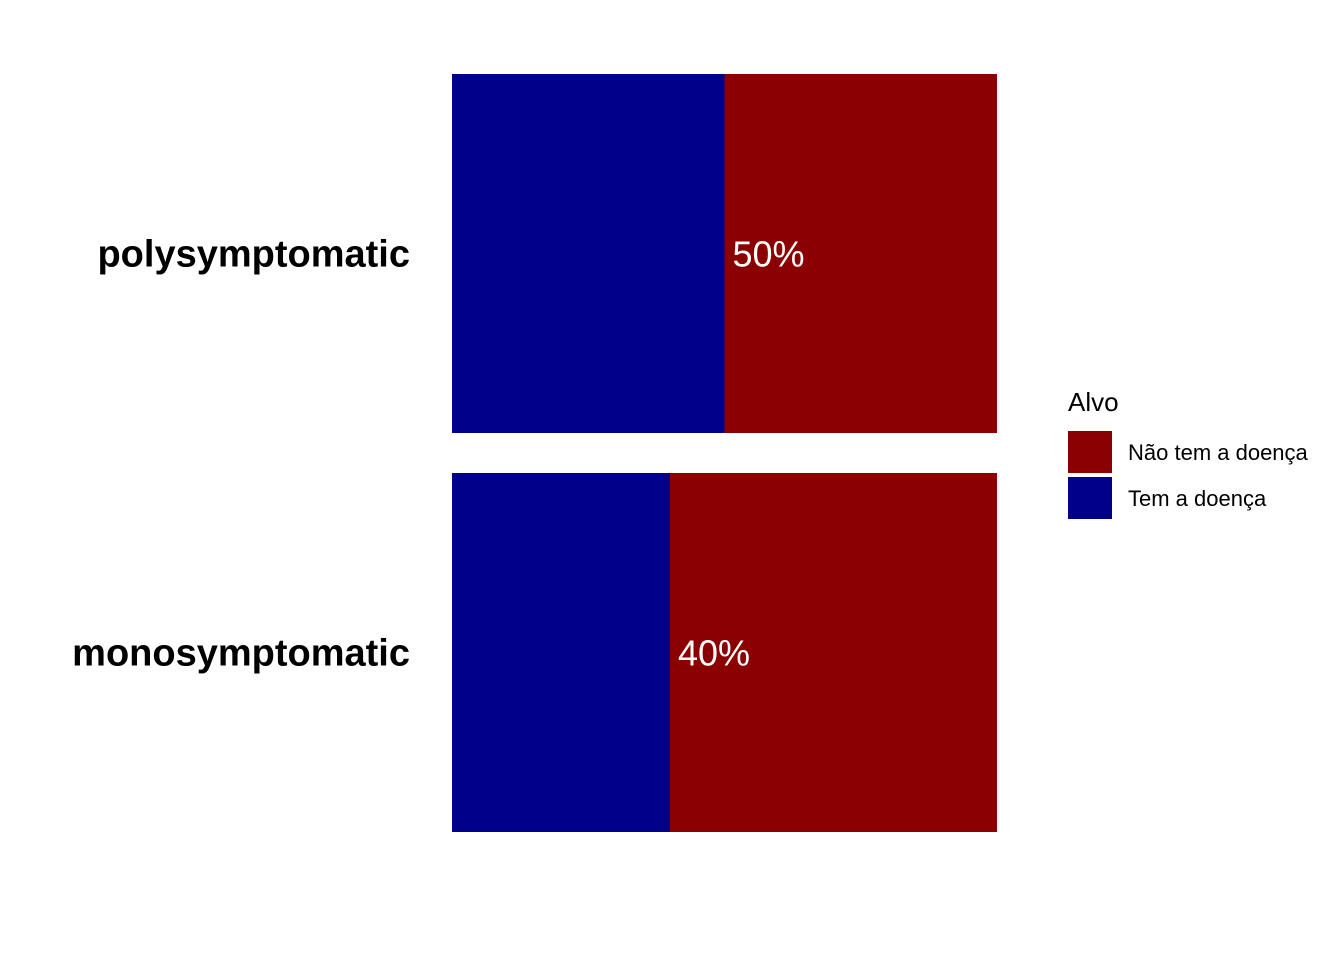 This screenshot has width=1344, height=960. I want to click on category-label-monosymptomatic: monosymptomatic, so click(241, 654).